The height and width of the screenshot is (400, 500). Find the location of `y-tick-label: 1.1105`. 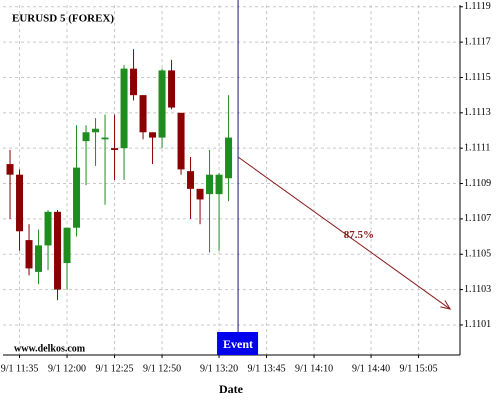

y-tick-label: 1.1105 is located at coordinates (477, 254).